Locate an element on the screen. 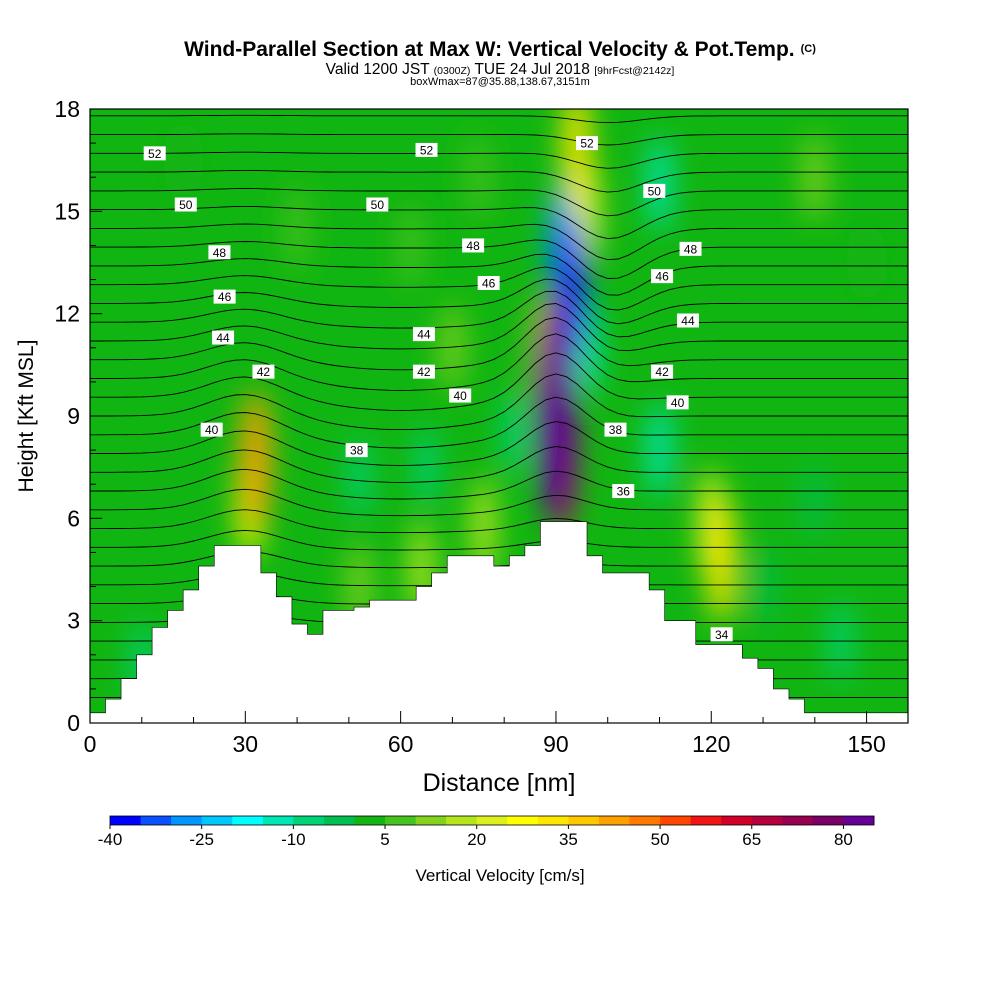 The width and height of the screenshot is (1000, 1000). theta-label-text: 36 is located at coordinates (624, 492).